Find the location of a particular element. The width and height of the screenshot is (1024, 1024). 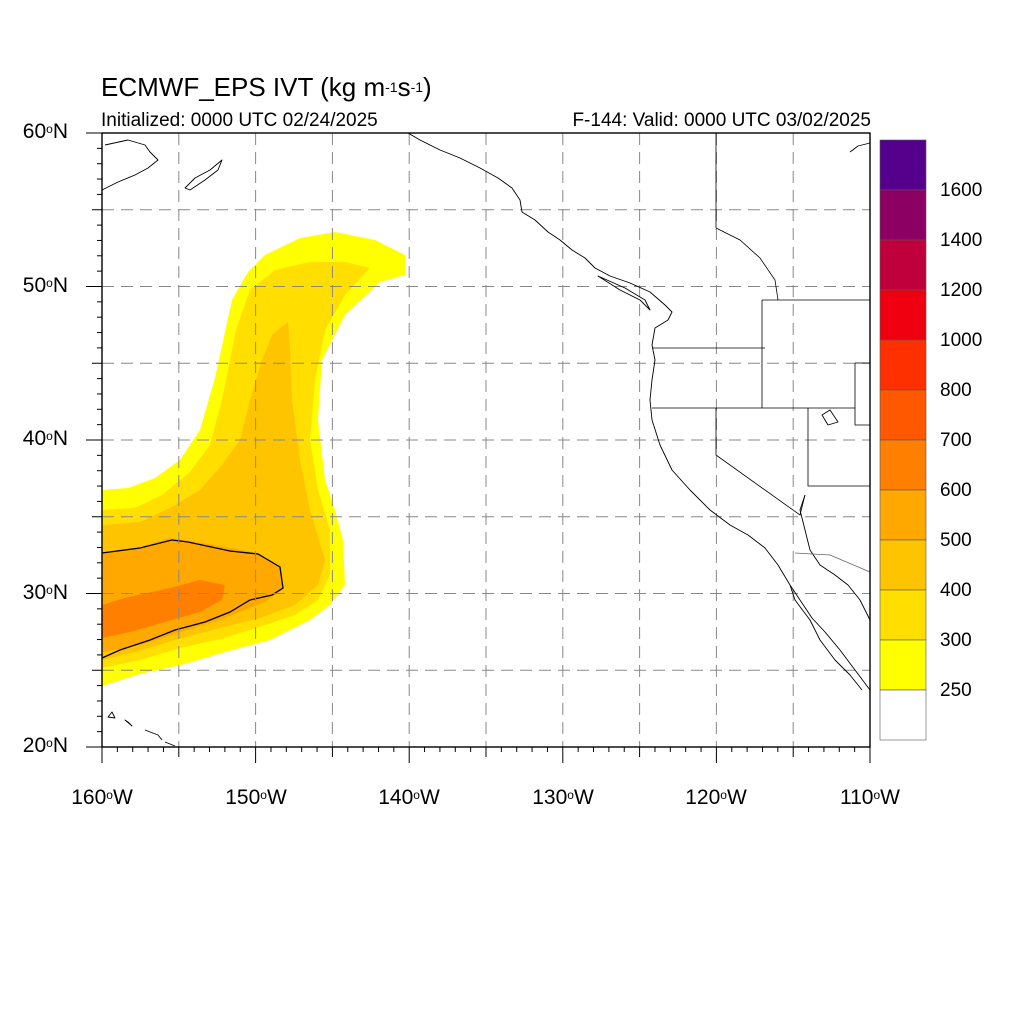

colorbar-label-1600: 1600 is located at coordinates (961, 190).